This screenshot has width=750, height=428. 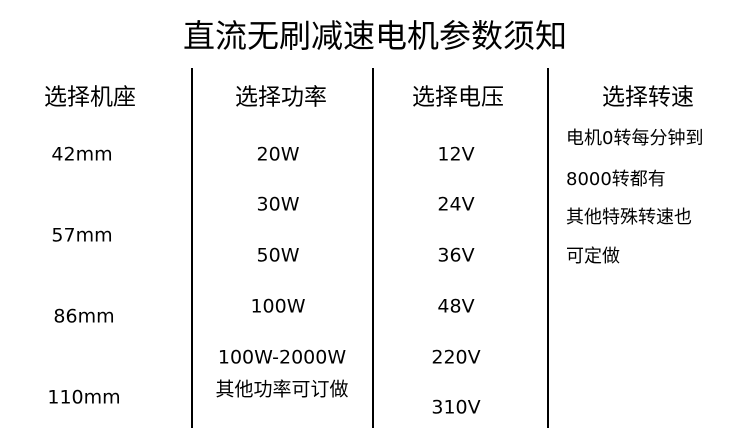 What do you see at coordinates (90, 97) in the screenshot?
I see `frame-size-header: 选择机座` at bounding box center [90, 97].